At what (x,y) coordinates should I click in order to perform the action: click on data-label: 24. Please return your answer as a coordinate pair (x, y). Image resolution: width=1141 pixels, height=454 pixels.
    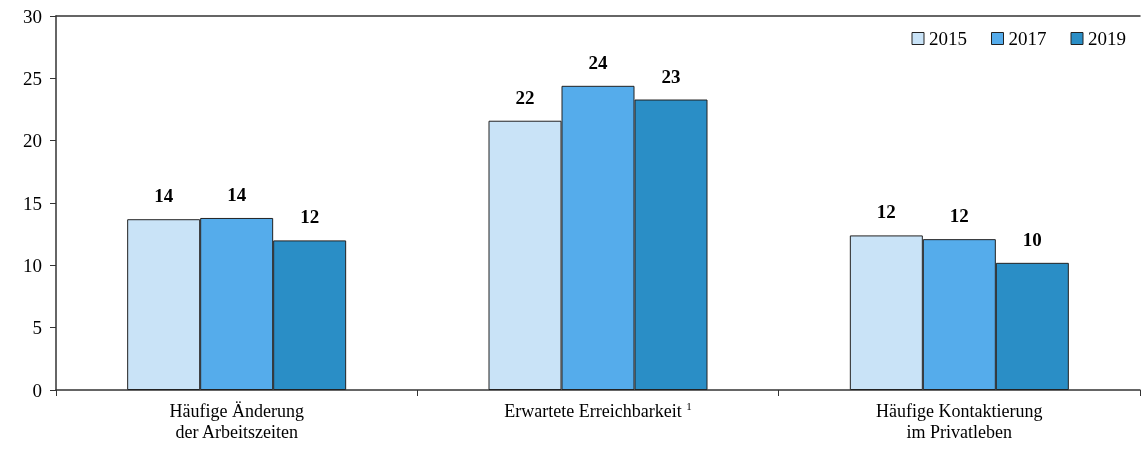
    Looking at the image, I should click on (598, 62).